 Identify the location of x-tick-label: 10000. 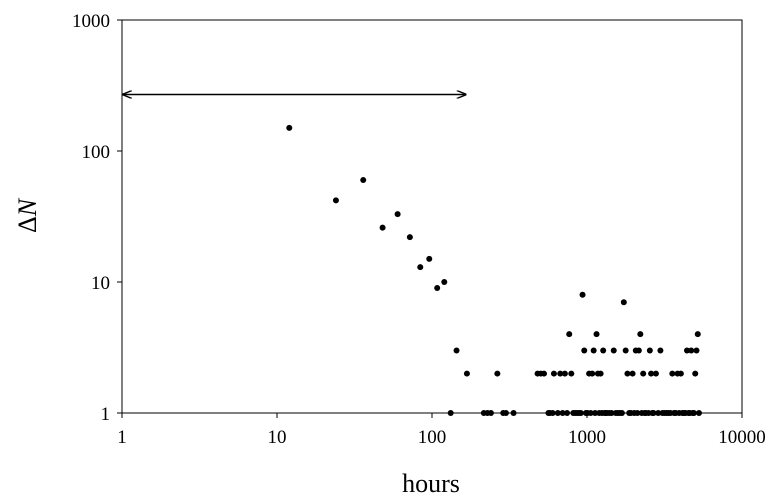
(742, 437).